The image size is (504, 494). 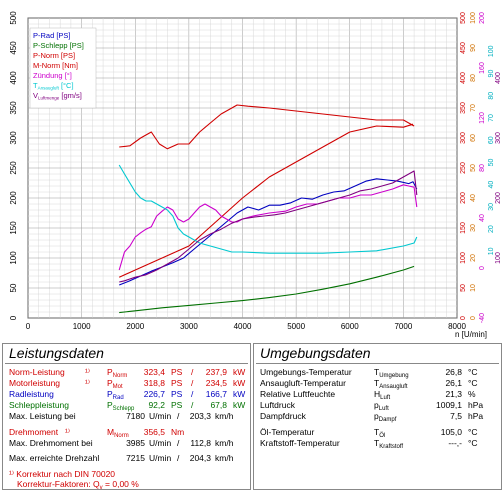 What do you see at coordinates (453, 372) in the screenshot?
I see `umgebung-value: 26,8` at bounding box center [453, 372].